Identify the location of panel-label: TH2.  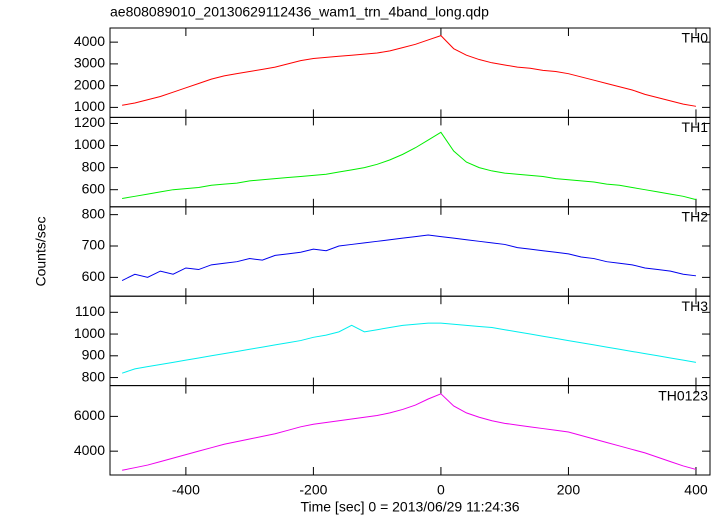
(695, 217).